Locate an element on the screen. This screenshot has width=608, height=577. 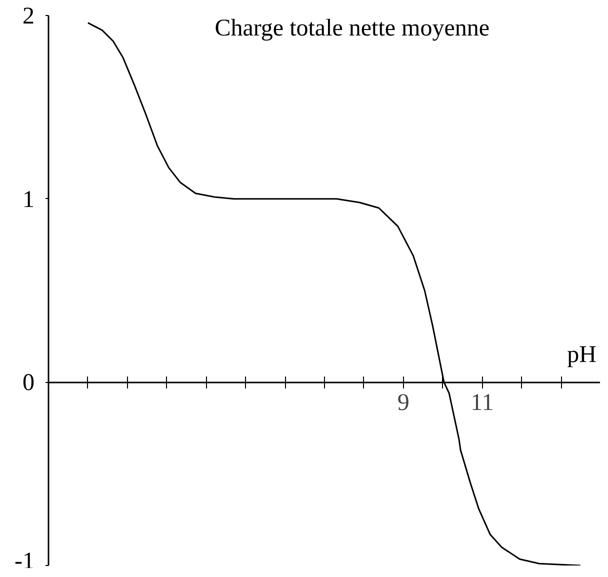
y-tick-label: 1 is located at coordinates (28, 199).